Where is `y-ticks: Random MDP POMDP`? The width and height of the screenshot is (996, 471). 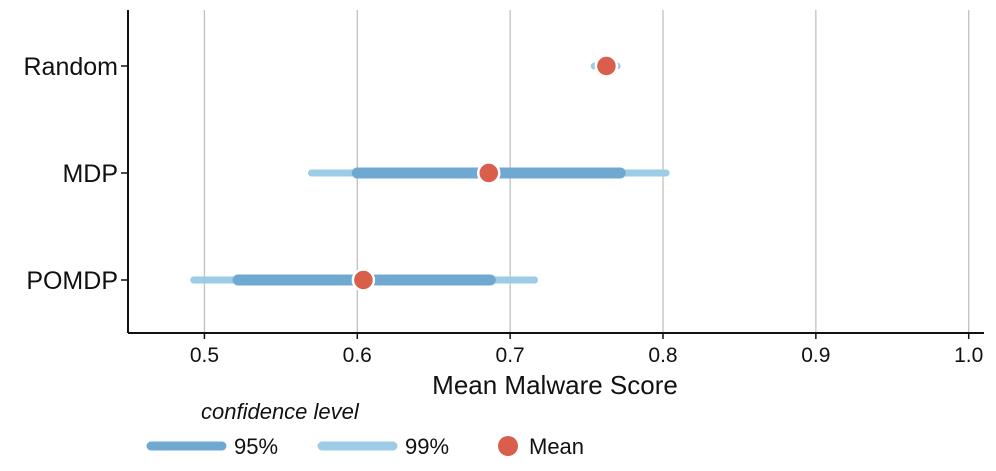 y-ticks: Random MDP POMDP is located at coordinates (76, 174).